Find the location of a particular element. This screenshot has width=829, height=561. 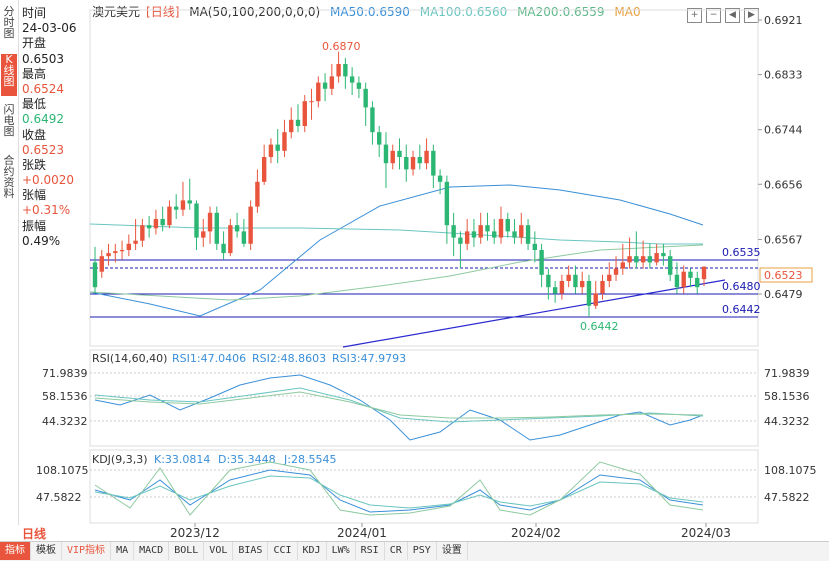

kdj-d-value: D:35.3448 is located at coordinates (247, 459).